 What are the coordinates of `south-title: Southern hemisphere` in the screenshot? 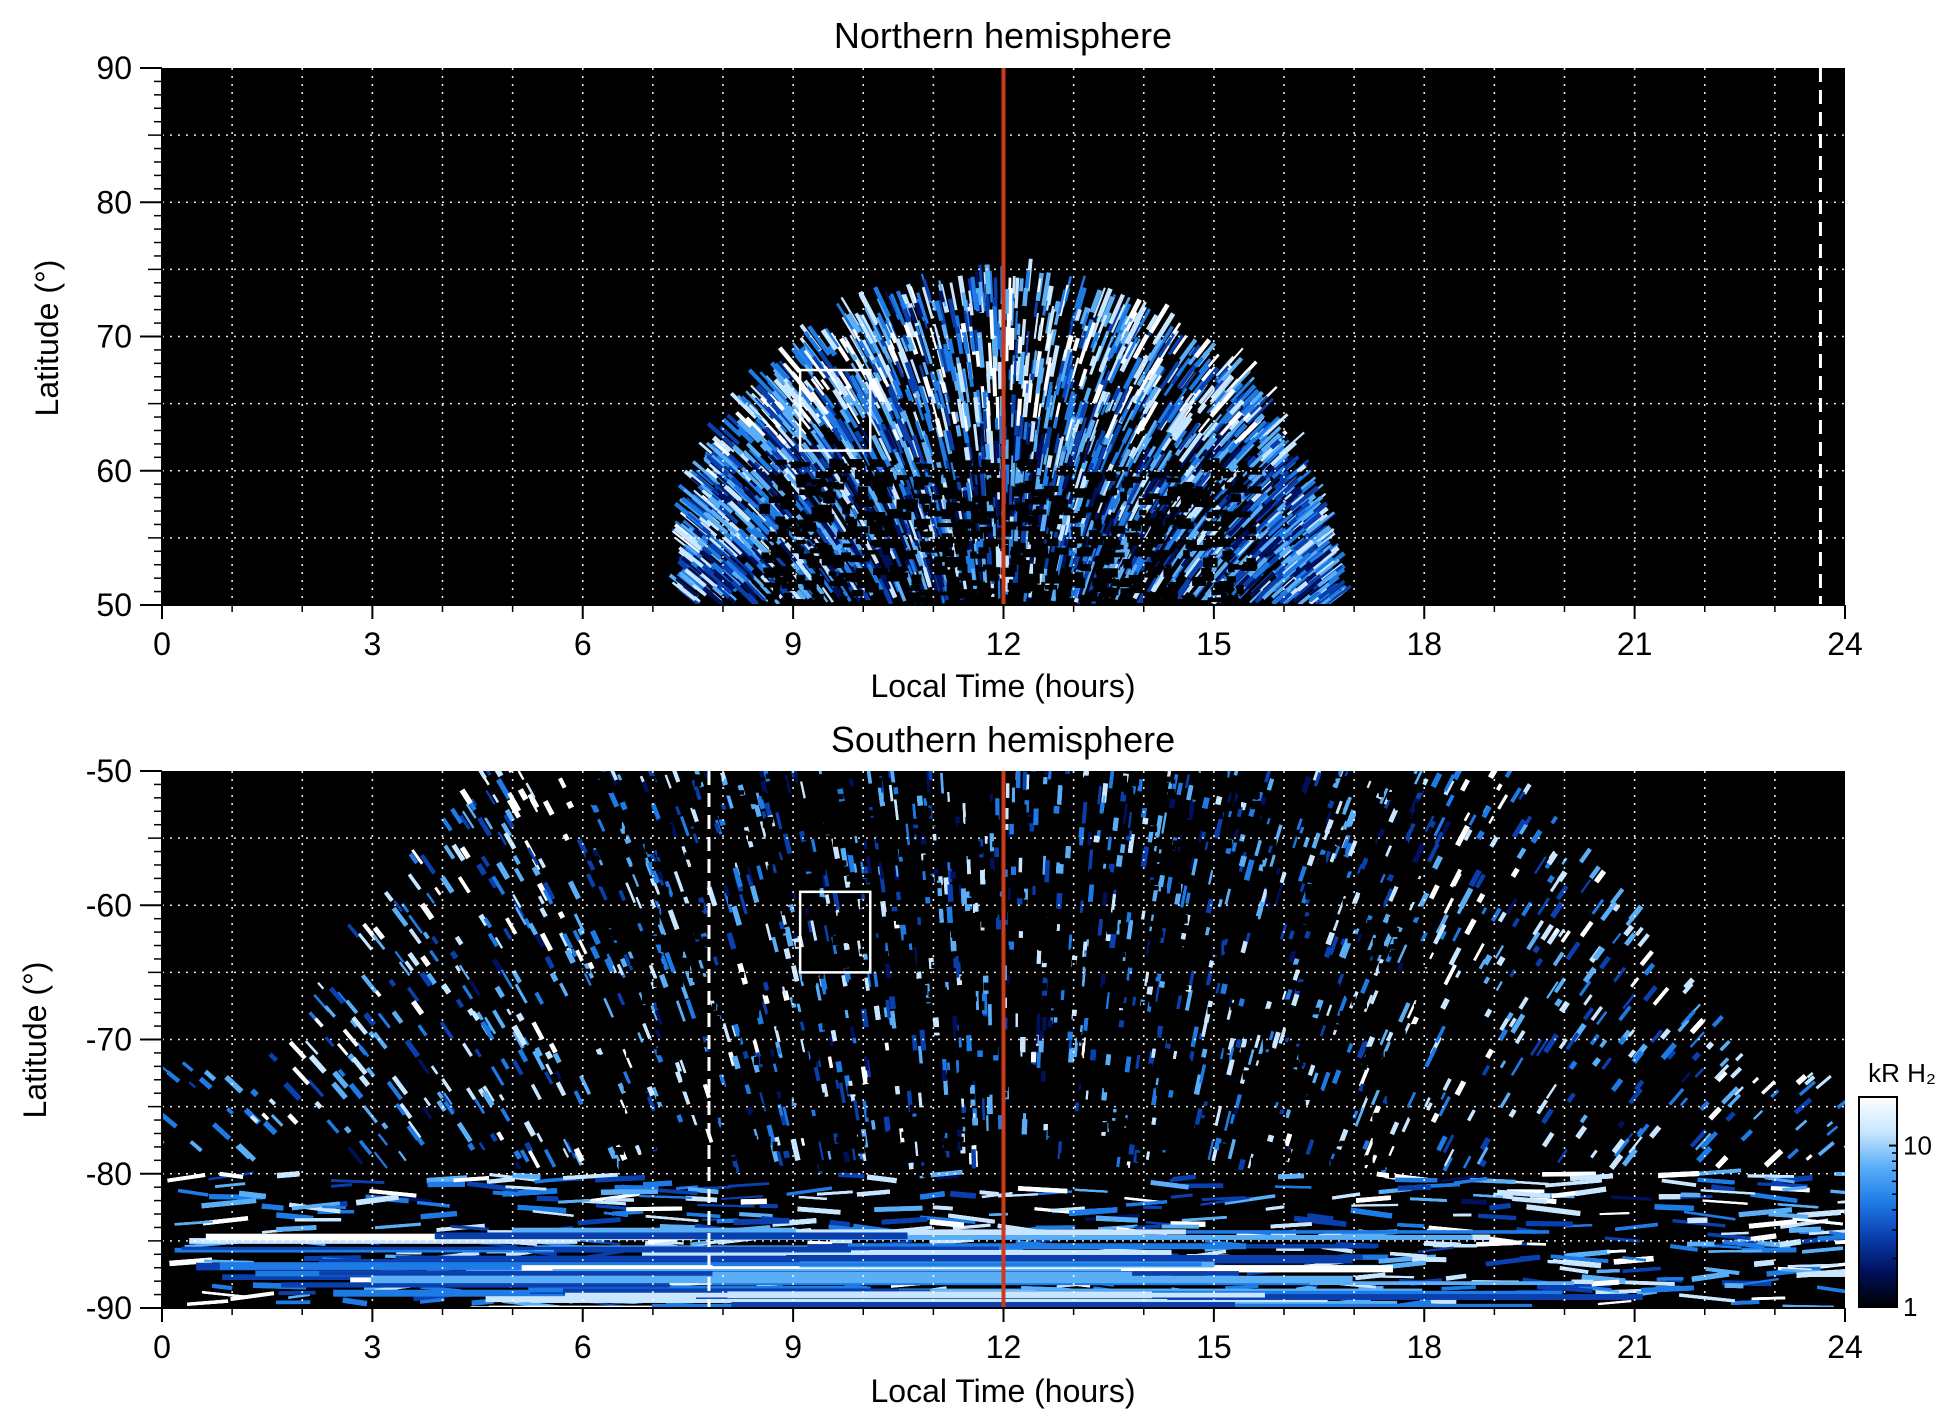 It's located at (1003, 739).